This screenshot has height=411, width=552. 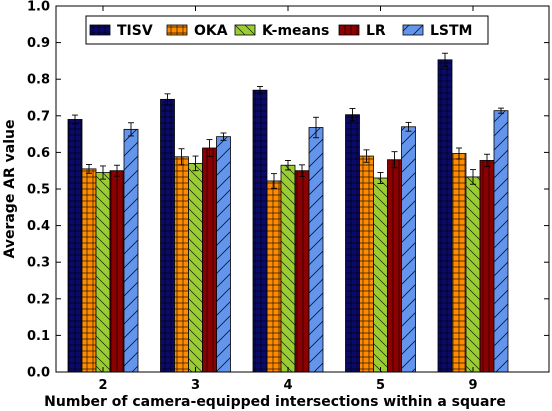 I want to click on y-tick-label: 0.5, so click(x=38, y=190).